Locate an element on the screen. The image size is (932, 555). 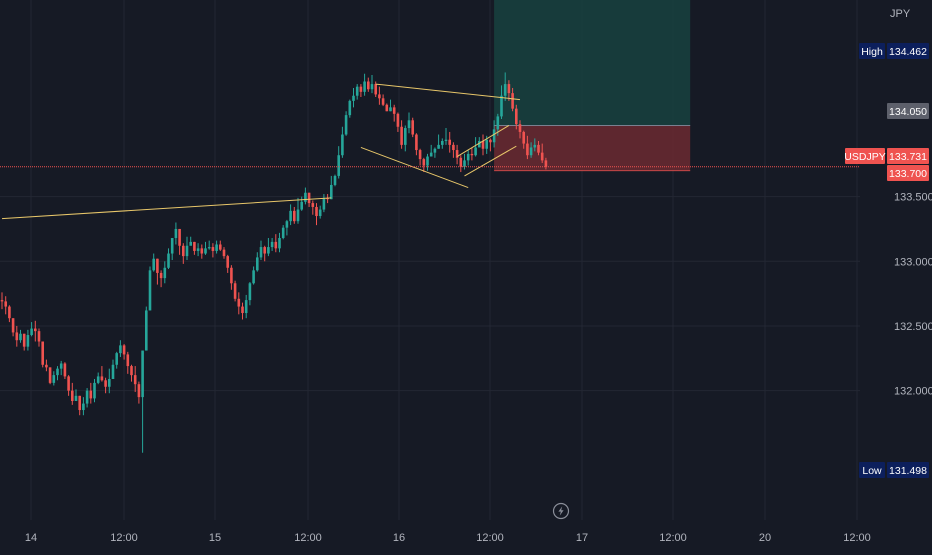
target-tag: 134.050 is located at coordinates (908, 111).